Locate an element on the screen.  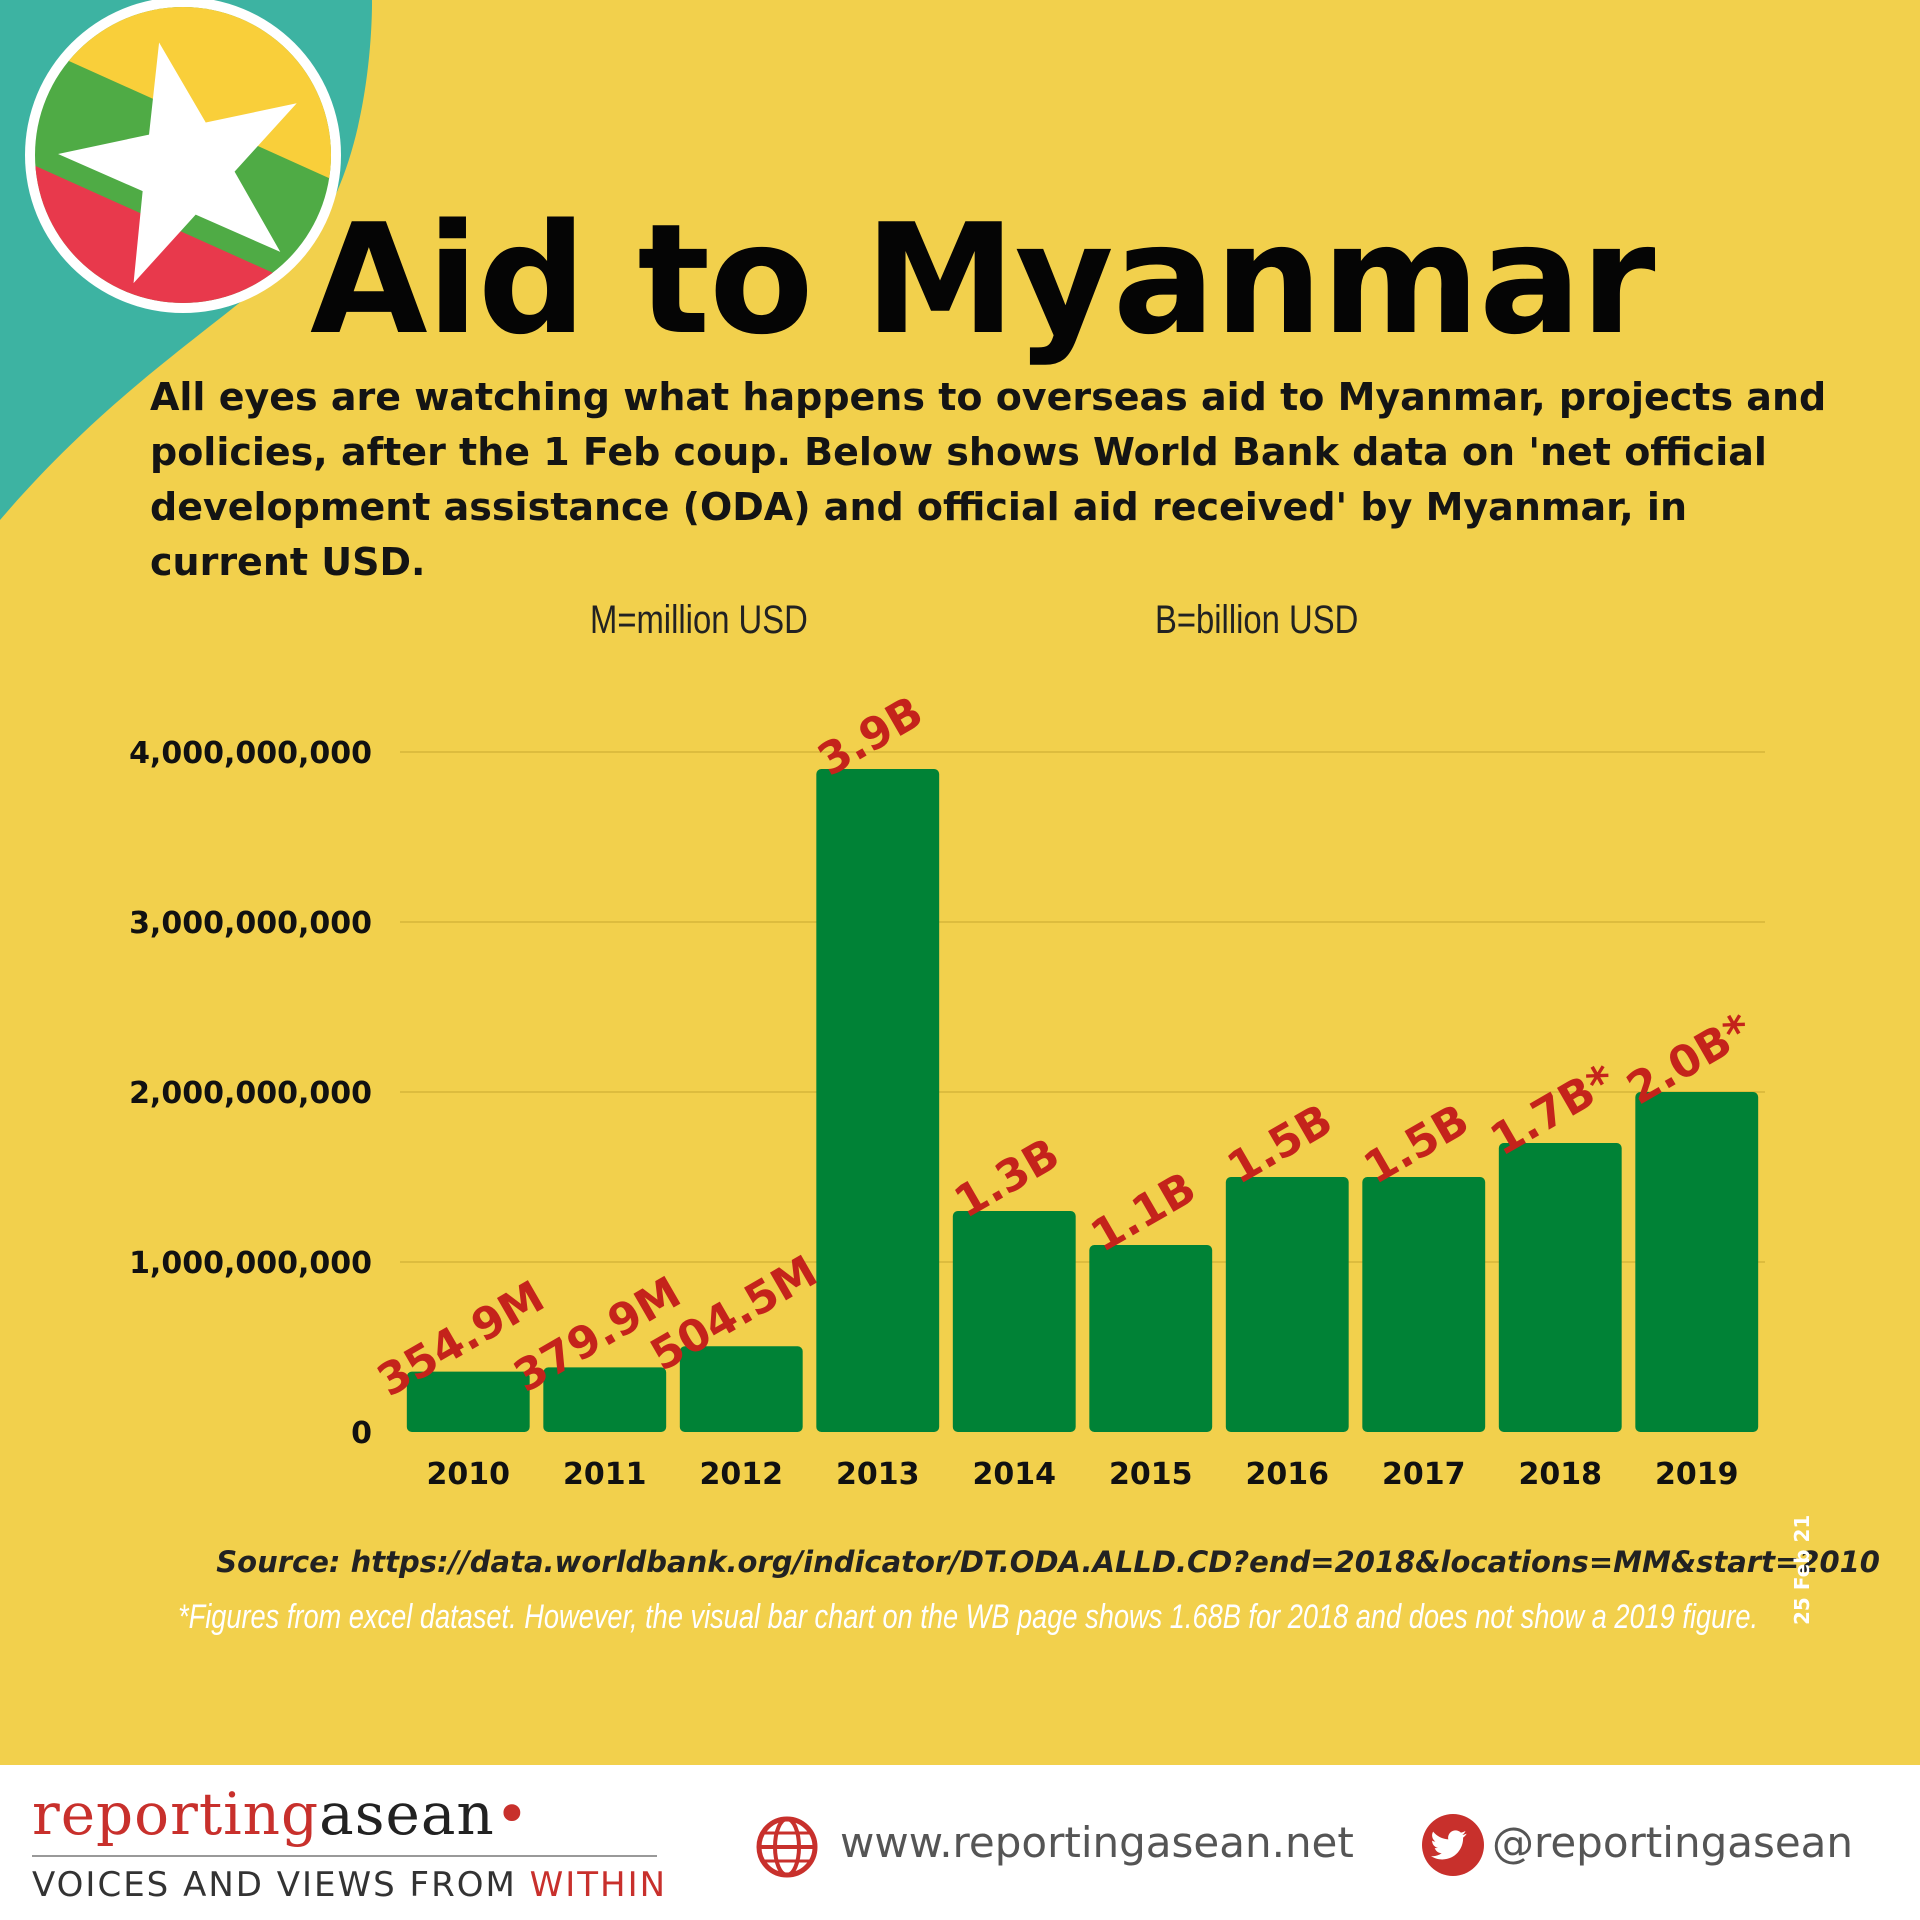
twitter-handle: @reportingasean is located at coordinates (1673, 1842).